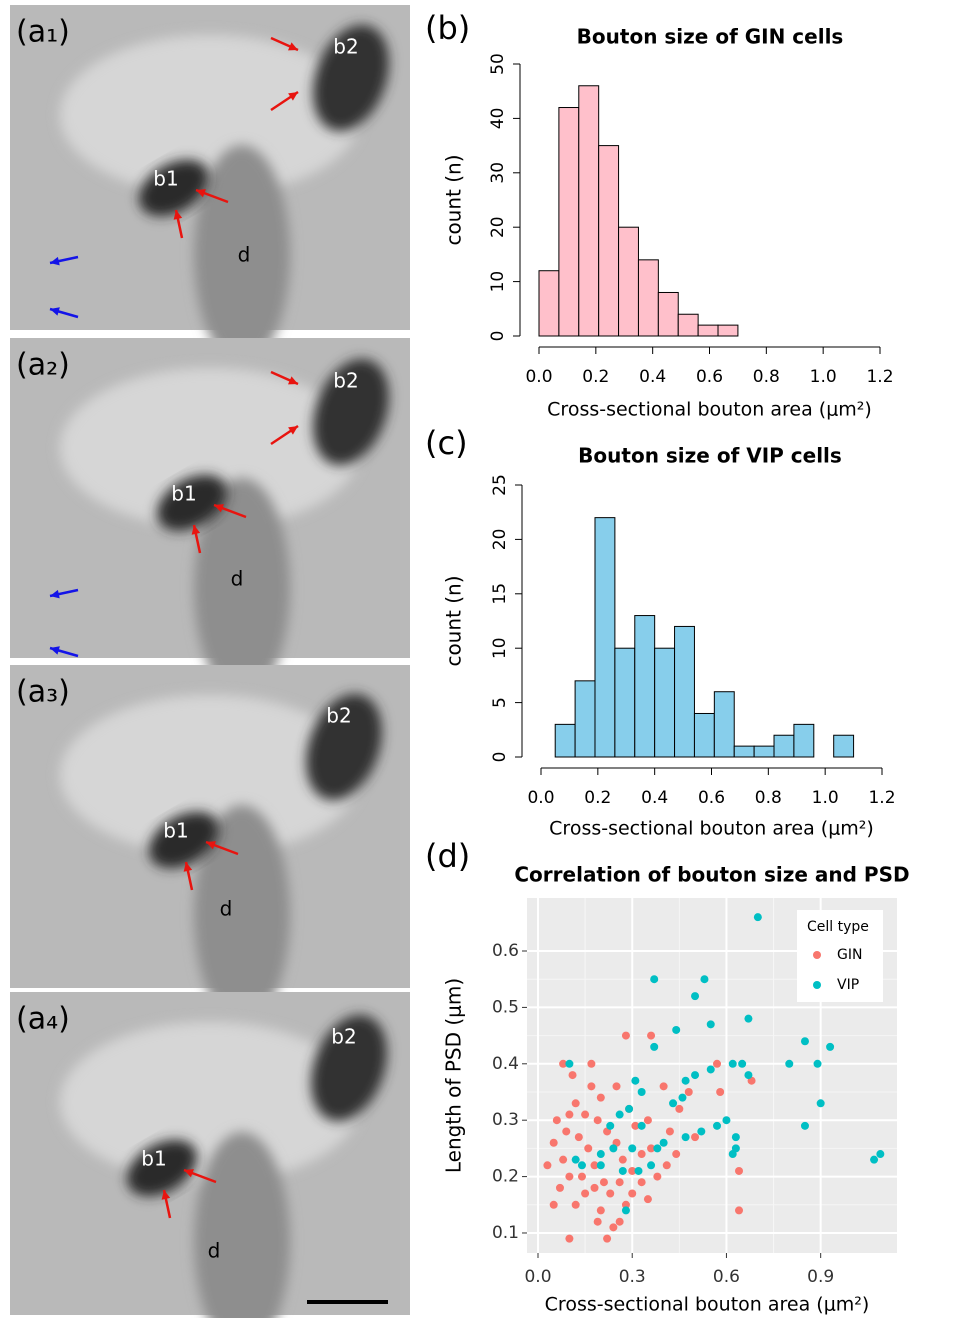 This screenshot has height=1322, width=959. I want to click on x-tick-label: 0.2, so click(595, 377).